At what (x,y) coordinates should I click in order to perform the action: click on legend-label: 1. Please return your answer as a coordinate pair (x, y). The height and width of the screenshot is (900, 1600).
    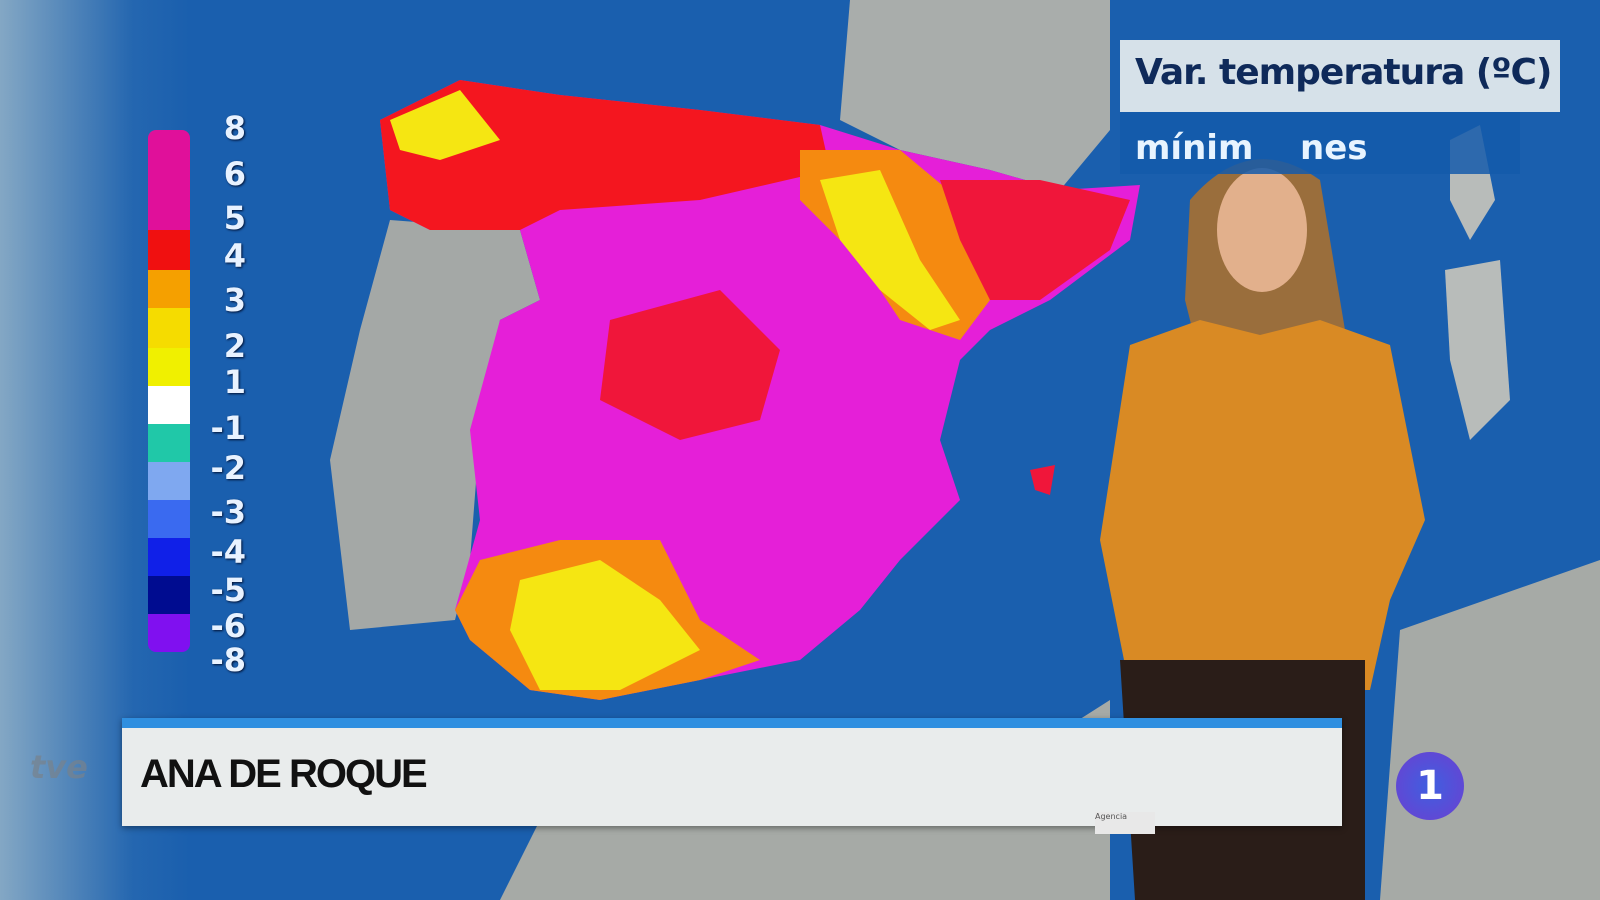
    Looking at the image, I should click on (234, 382).